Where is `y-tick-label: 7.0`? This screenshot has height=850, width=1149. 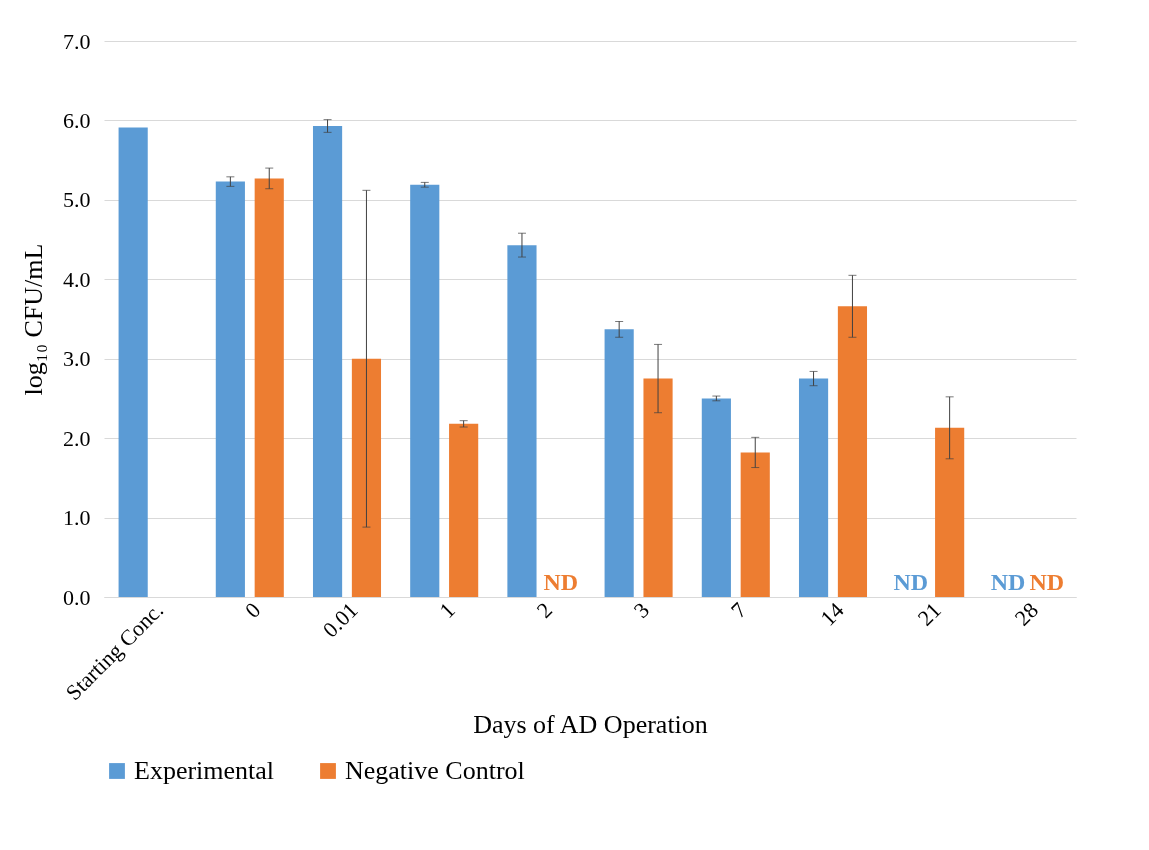
y-tick-label: 7.0 is located at coordinates (77, 41).